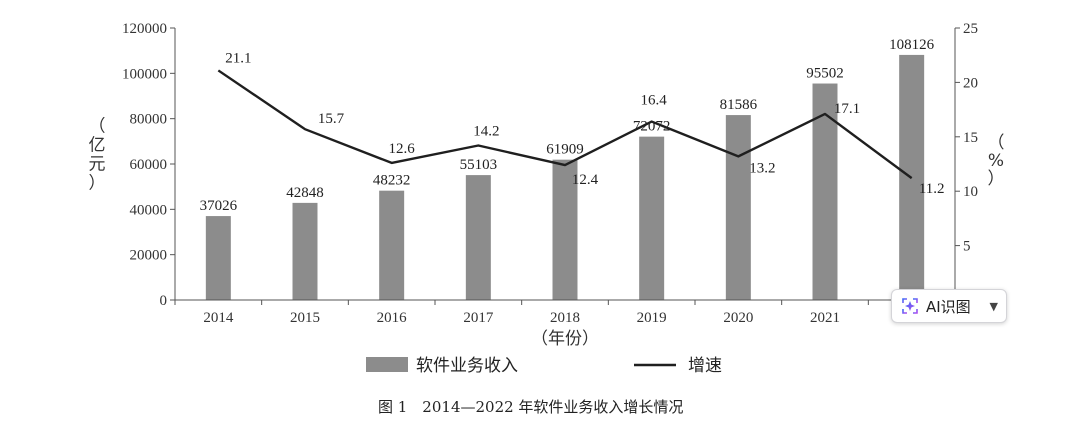 The height and width of the screenshot is (437, 1080). What do you see at coordinates (996, 161) in the screenshot?
I see `right-axis-title: （%）` at bounding box center [996, 161].